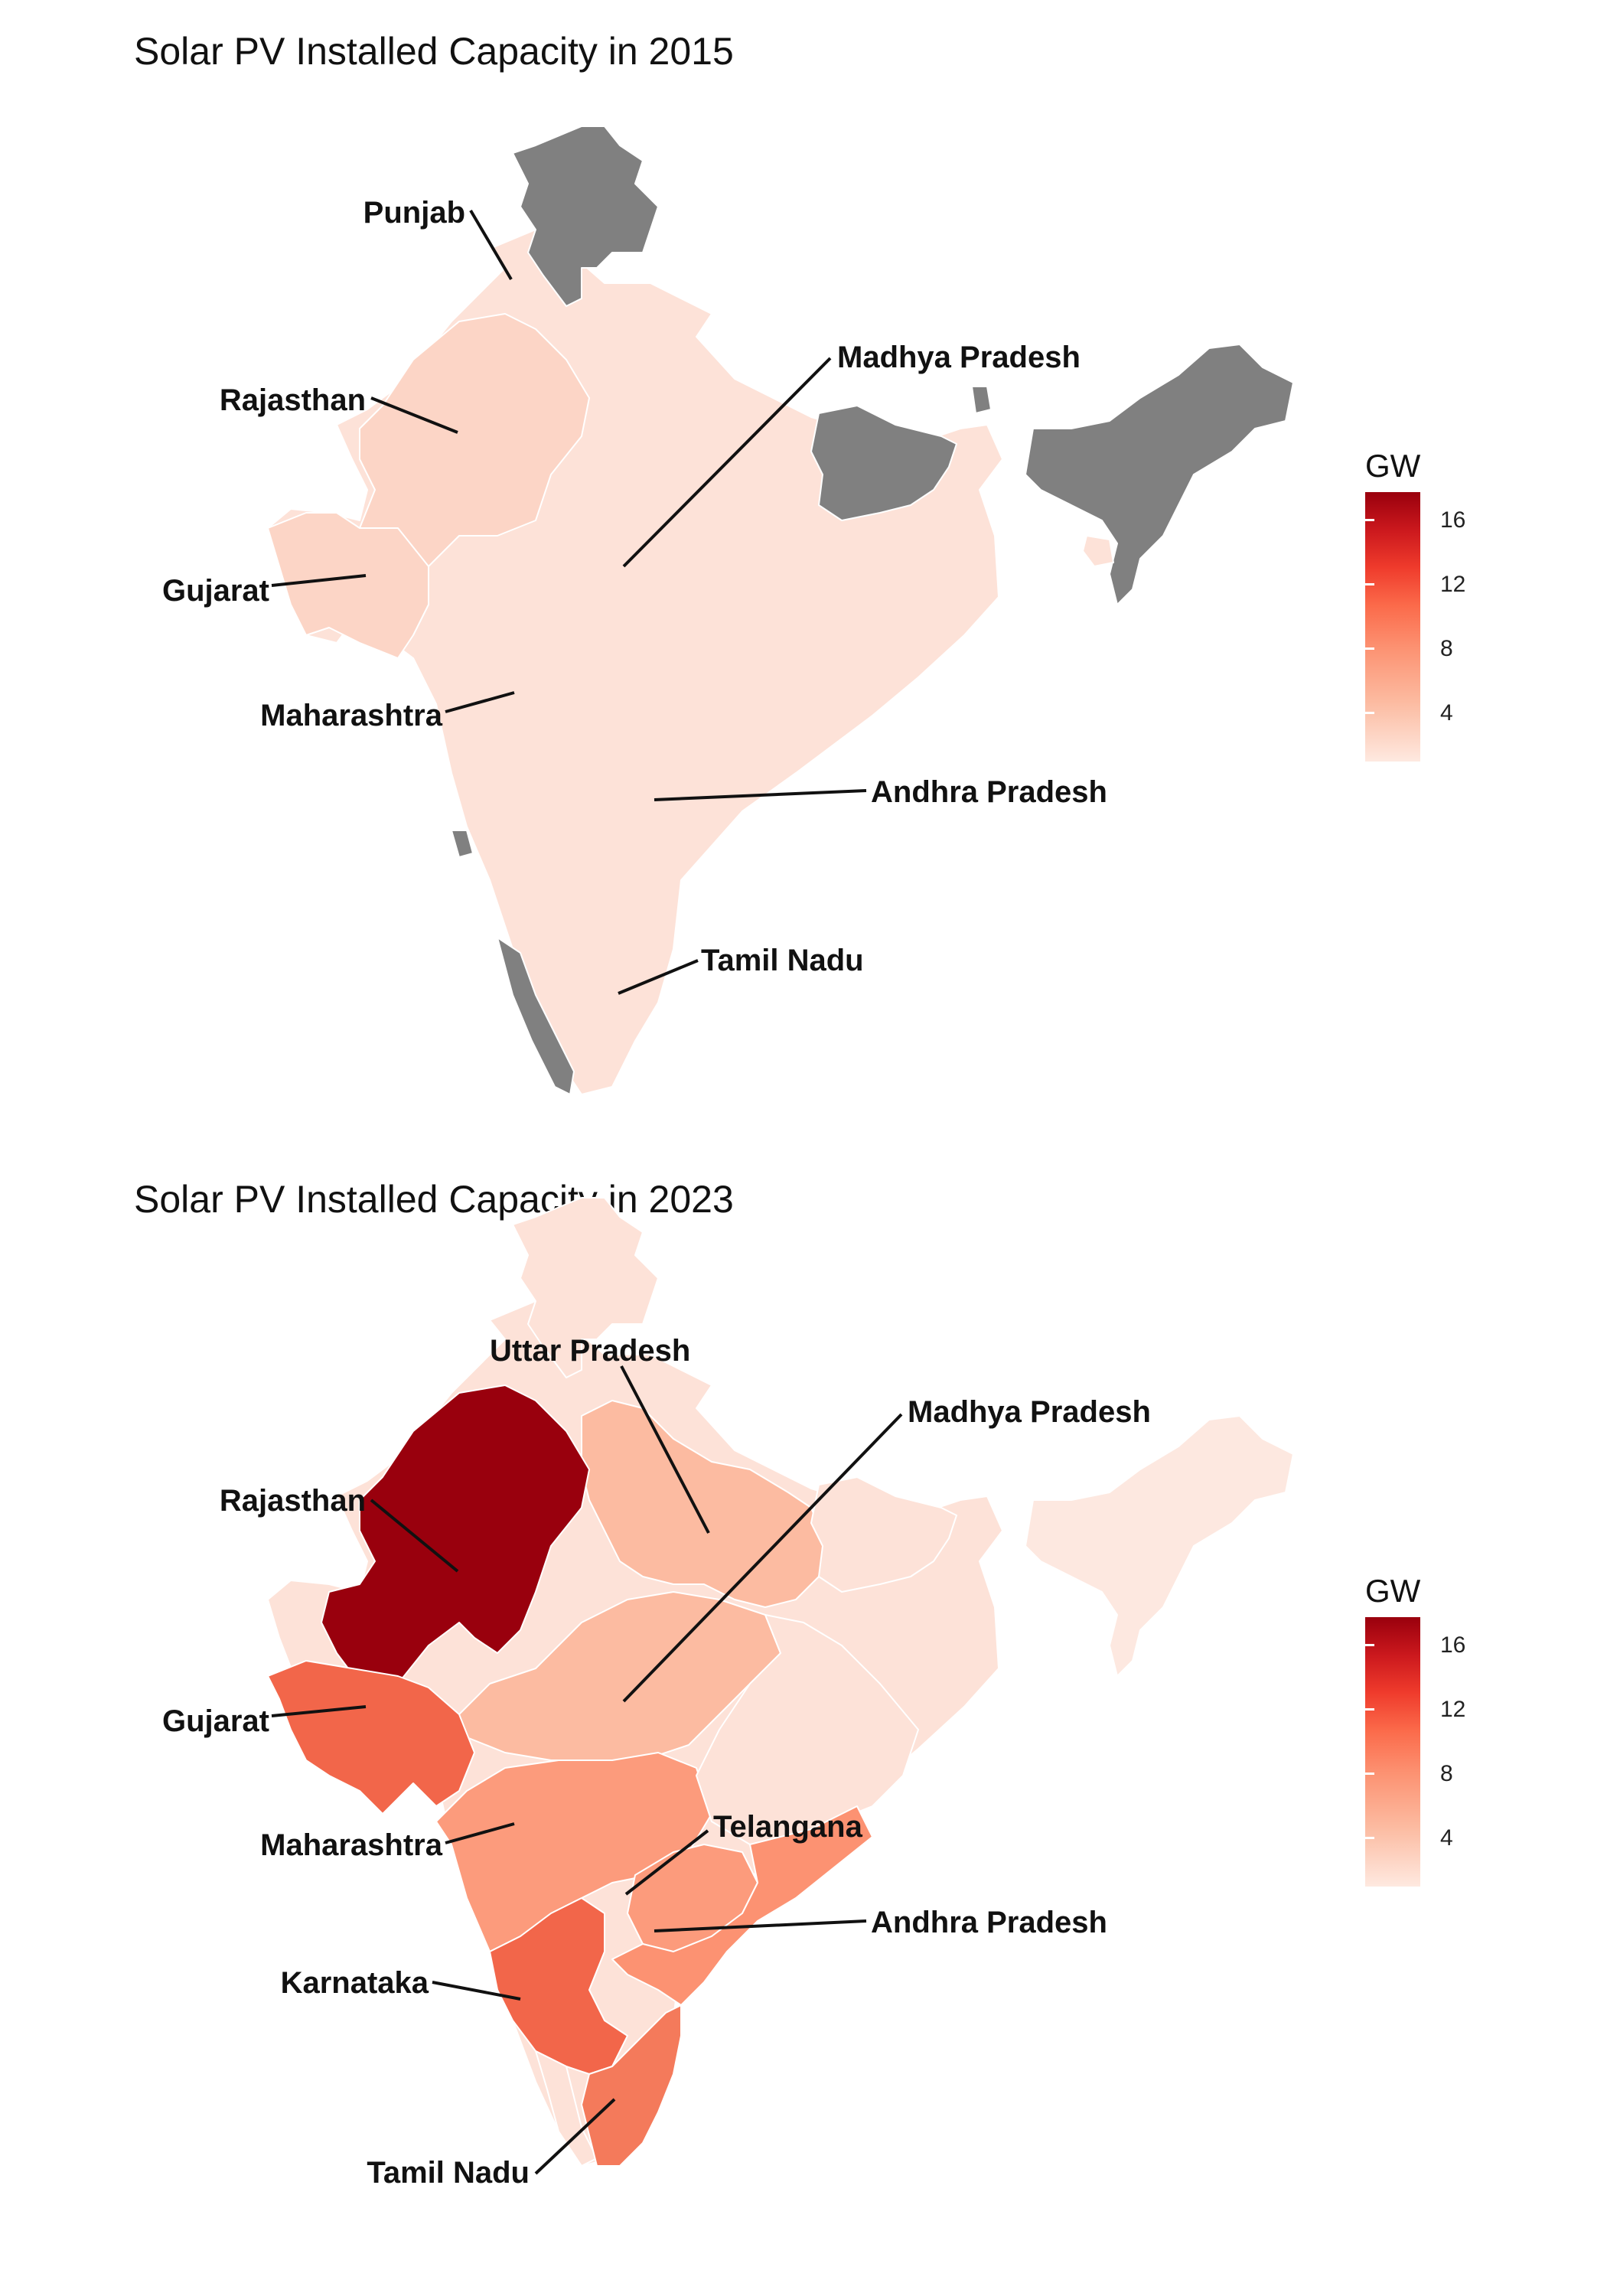  Describe the element at coordinates (491, 245) in the screenshot. I see `leader-punjab` at that location.